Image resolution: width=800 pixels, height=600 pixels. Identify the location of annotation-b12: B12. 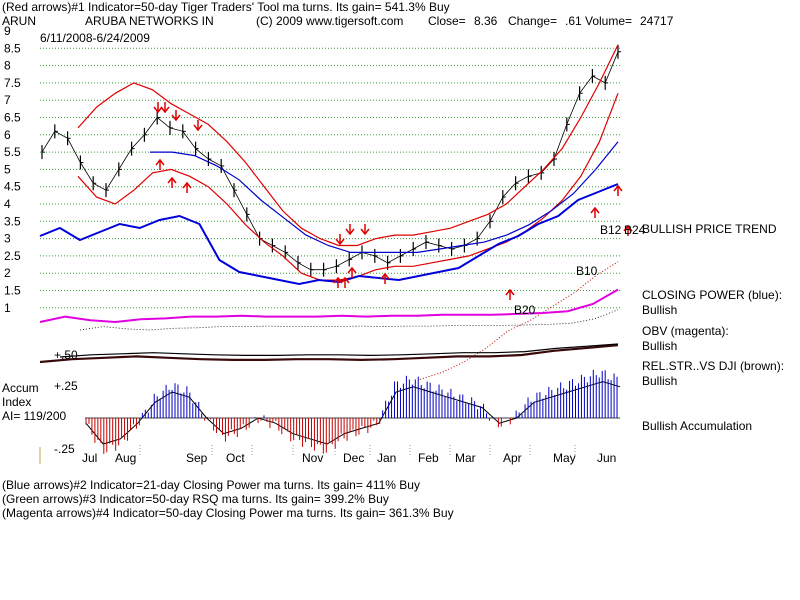
(611, 230).